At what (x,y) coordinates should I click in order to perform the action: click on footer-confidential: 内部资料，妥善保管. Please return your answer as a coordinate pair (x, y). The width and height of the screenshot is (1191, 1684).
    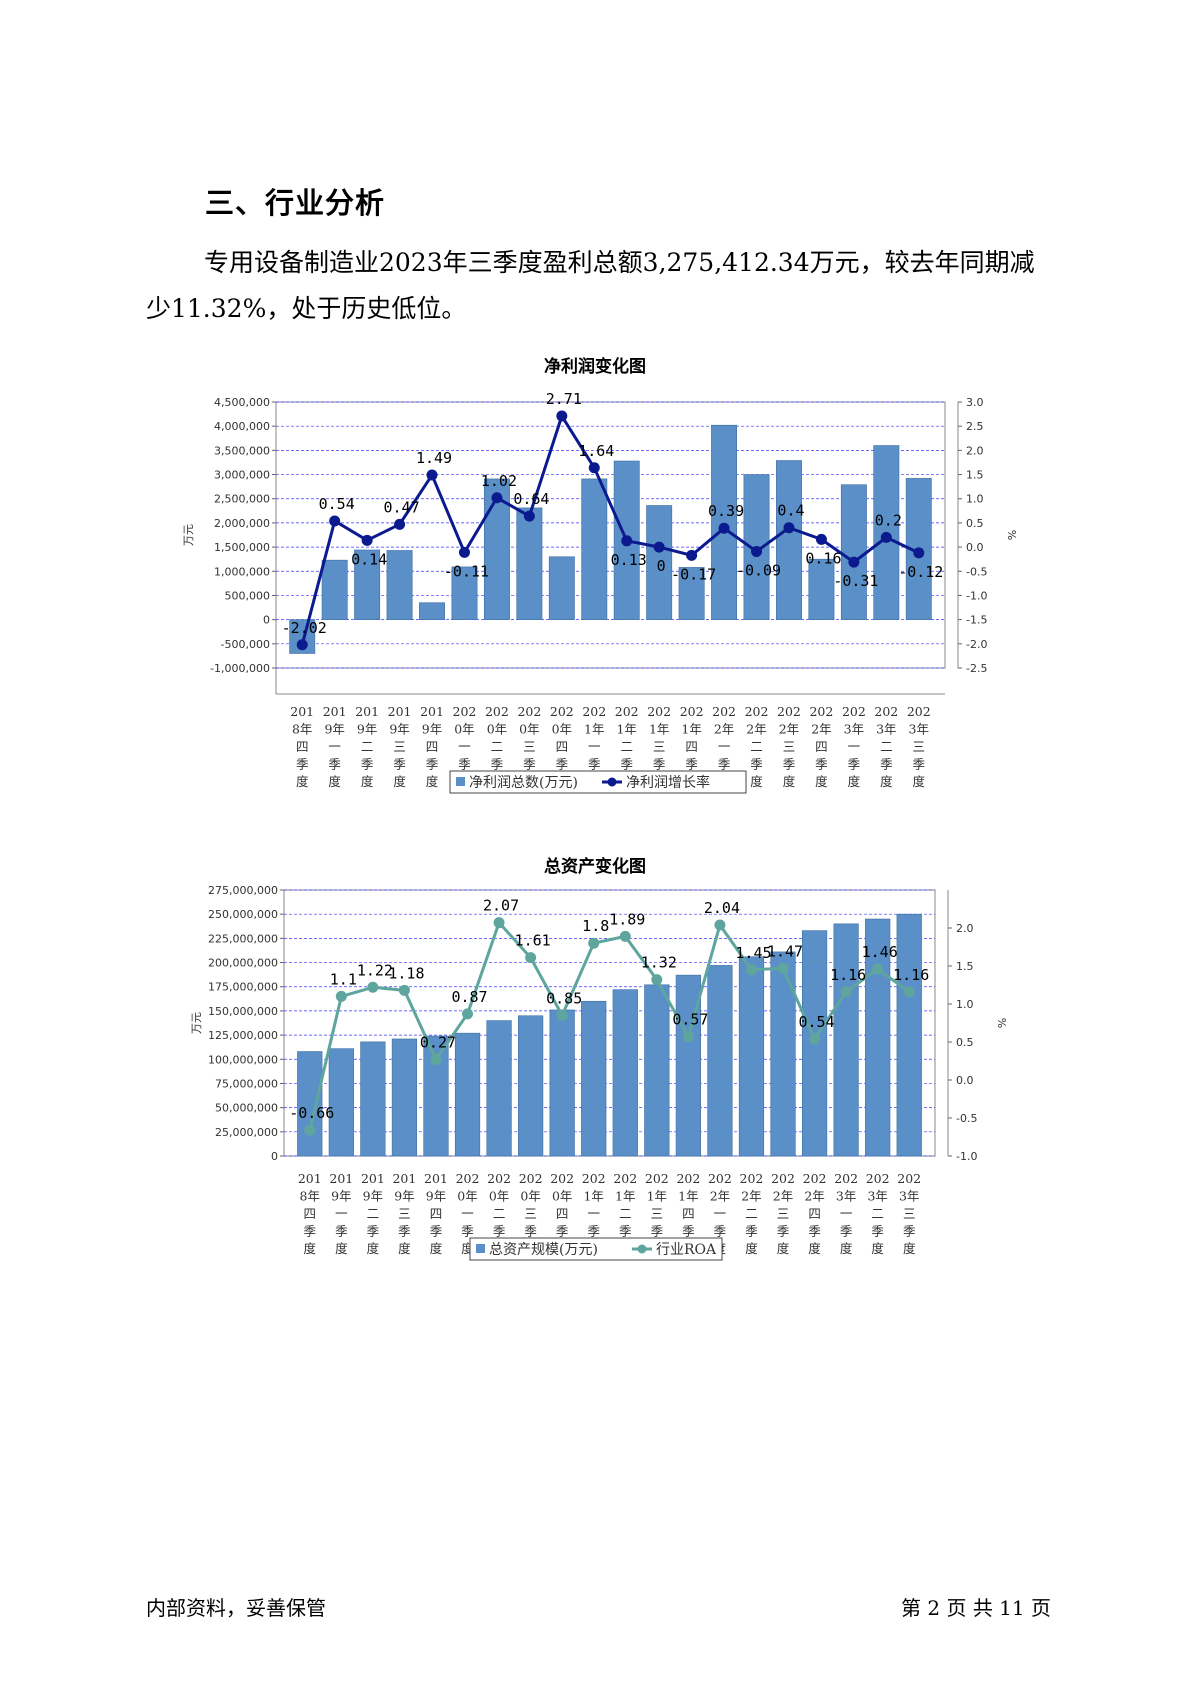
    Looking at the image, I should click on (236, 1608).